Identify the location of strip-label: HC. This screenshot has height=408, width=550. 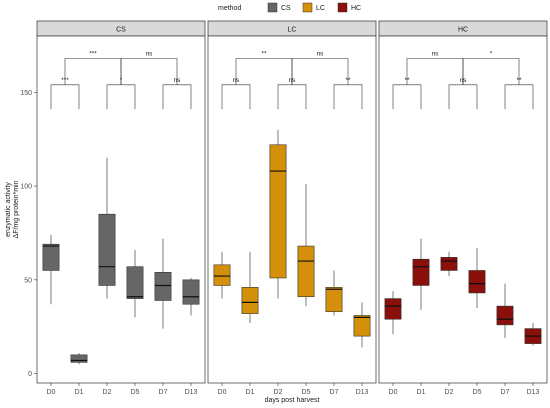
(463, 30).